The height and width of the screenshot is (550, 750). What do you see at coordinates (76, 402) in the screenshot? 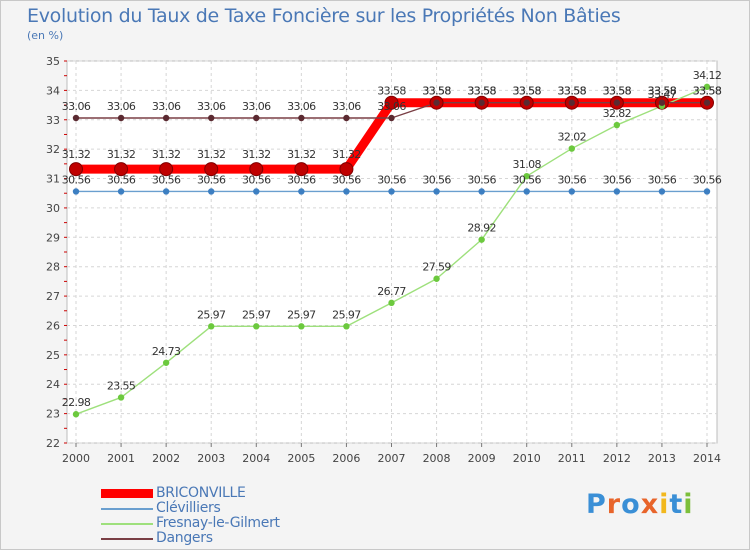
I see `data-label: 22.98` at bounding box center [76, 402].